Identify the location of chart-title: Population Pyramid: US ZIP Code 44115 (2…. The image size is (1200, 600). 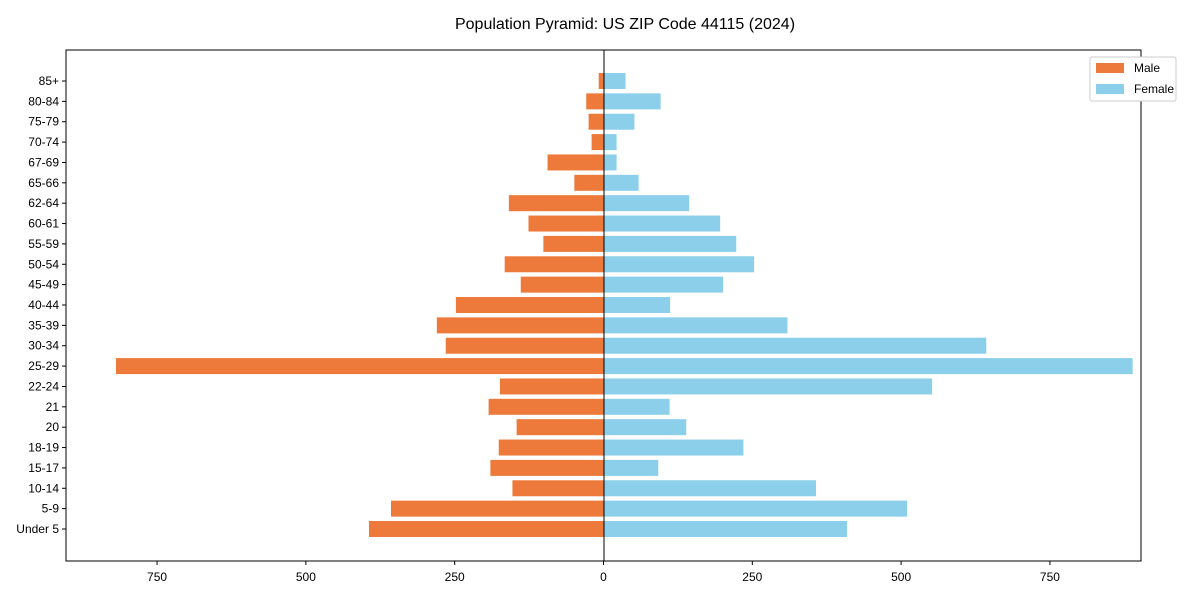
(625, 24).